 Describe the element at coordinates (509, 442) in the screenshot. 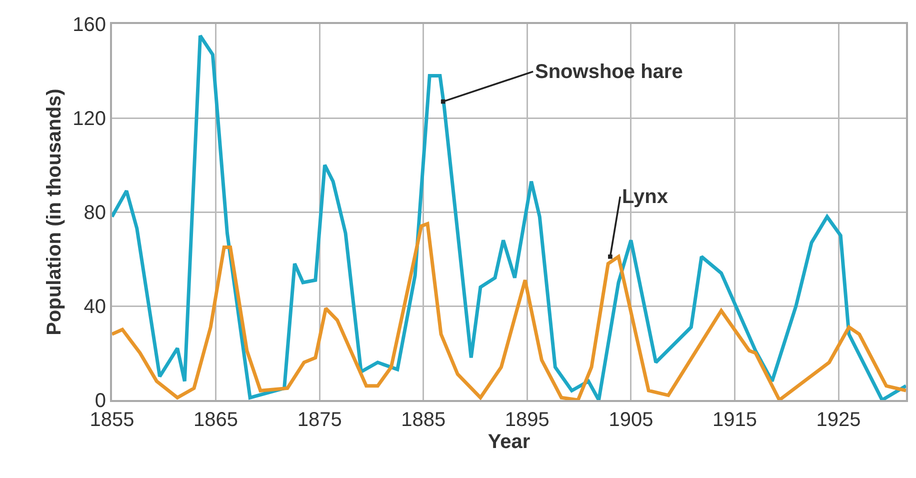

I see `x-axis-title: Year` at that location.